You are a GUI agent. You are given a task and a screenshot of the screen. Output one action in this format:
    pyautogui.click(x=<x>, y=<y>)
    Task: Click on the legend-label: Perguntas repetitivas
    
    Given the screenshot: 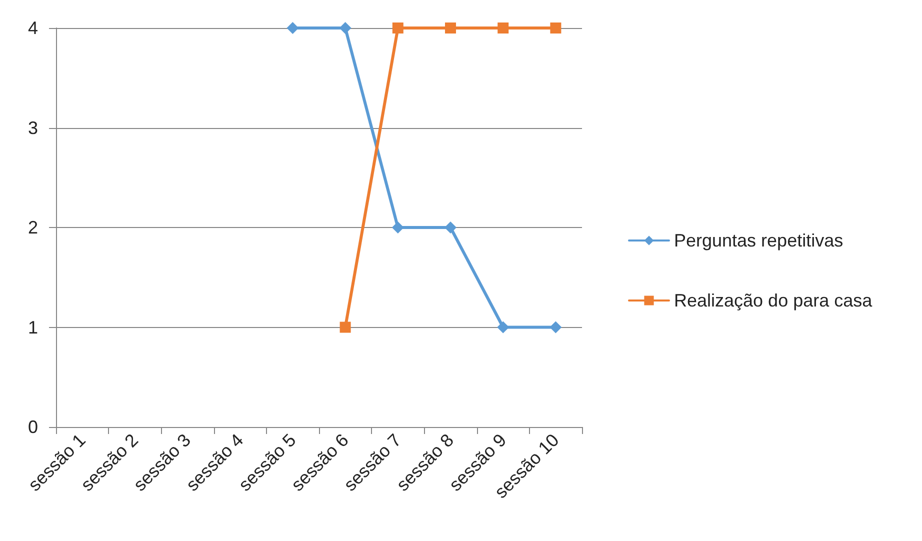 What is the action you would take?
    pyautogui.click(x=759, y=240)
    